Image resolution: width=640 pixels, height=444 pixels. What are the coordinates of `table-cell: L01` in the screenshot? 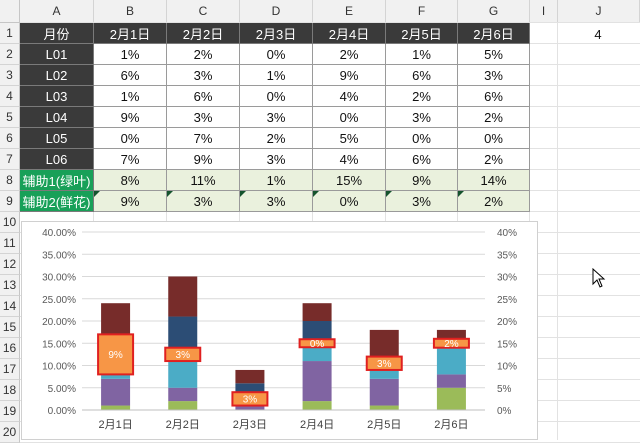 It's located at (57, 54).